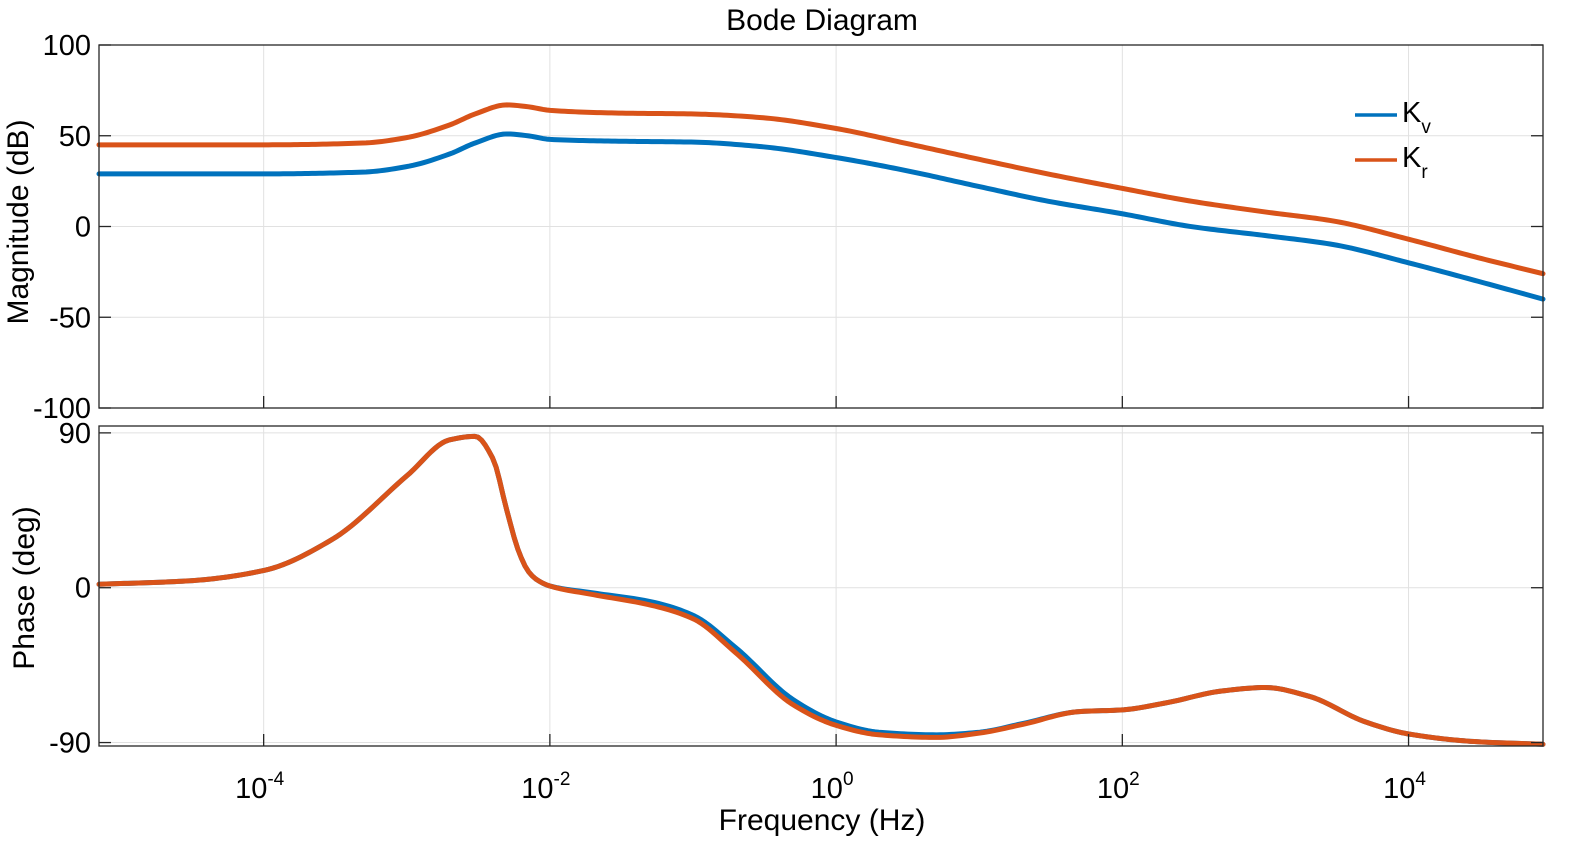 This screenshot has height=858, width=1596. What do you see at coordinates (70, 318) in the screenshot?
I see `magnitude-y-tick-label: -50` at bounding box center [70, 318].